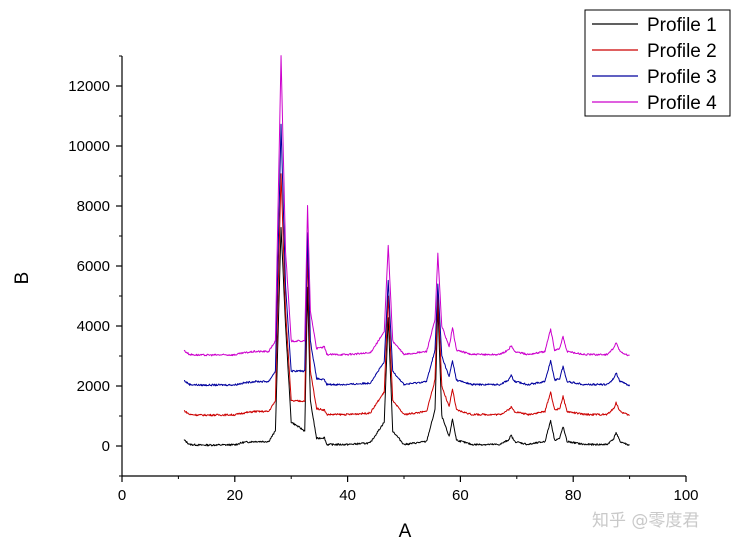  I want to click on x-axis-title: A, so click(405, 531).